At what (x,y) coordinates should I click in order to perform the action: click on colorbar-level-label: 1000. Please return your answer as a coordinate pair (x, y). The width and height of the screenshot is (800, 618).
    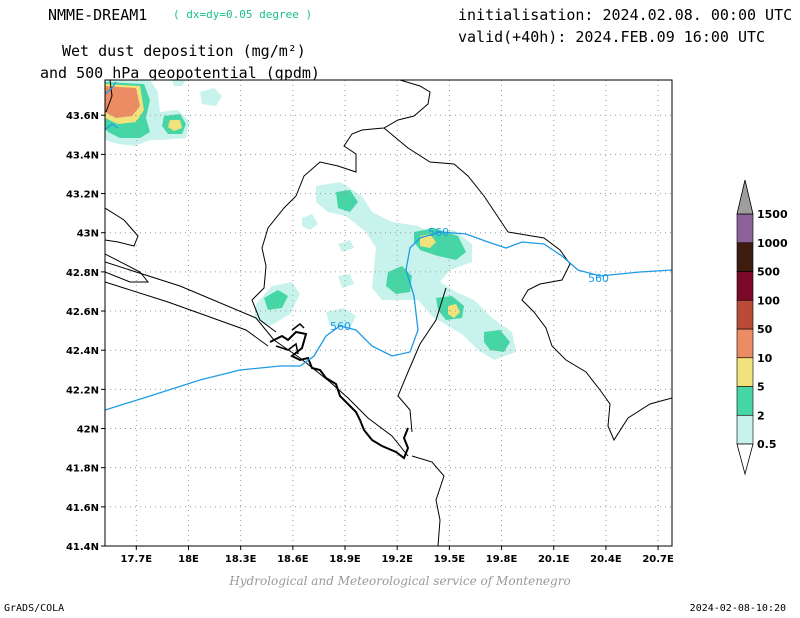
    Looking at the image, I should click on (772, 243).